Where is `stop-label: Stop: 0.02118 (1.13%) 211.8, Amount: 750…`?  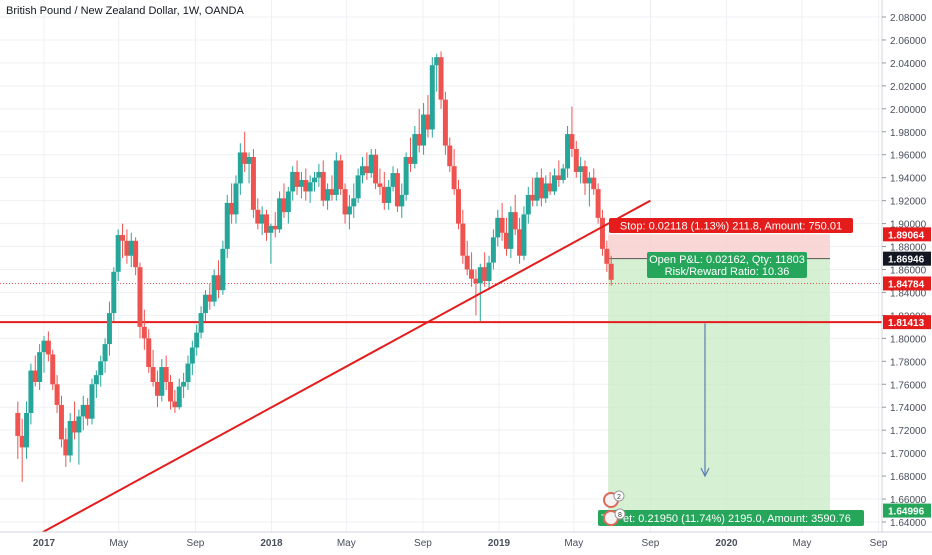
stop-label: Stop: 0.02118 (1.13%) 211.8, Amount: 750… is located at coordinates (731, 227).